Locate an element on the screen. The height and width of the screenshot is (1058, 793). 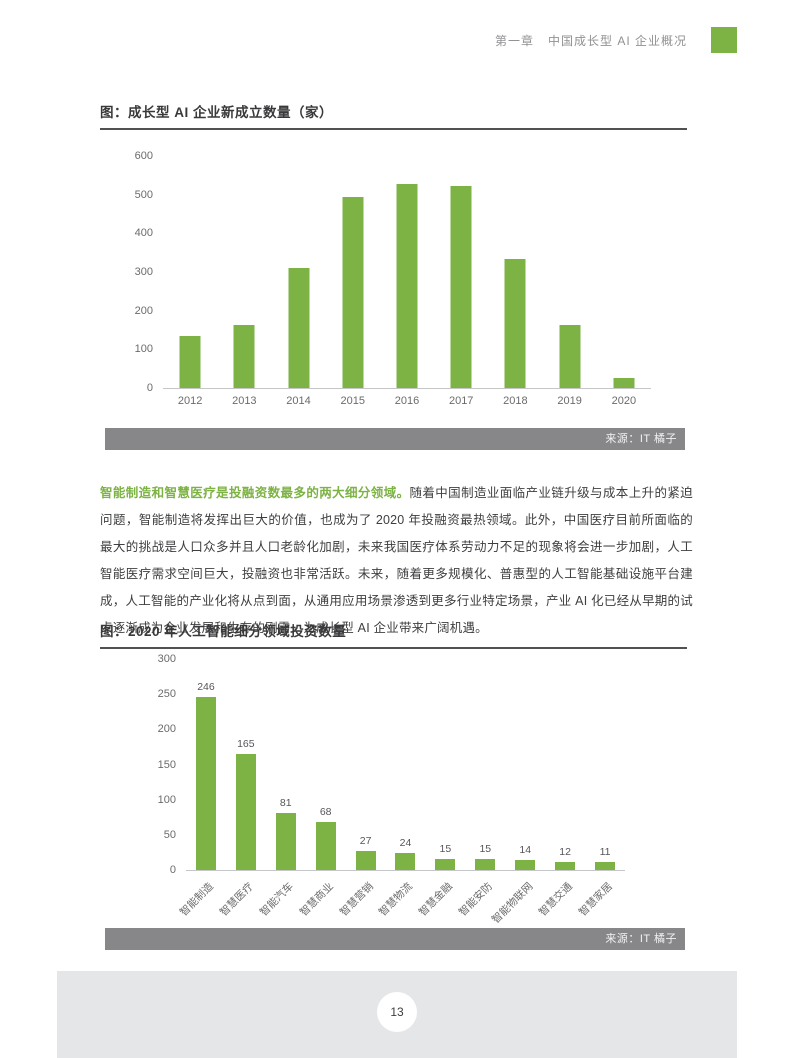
bar-slot: 14 is located at coordinates (525, 764).